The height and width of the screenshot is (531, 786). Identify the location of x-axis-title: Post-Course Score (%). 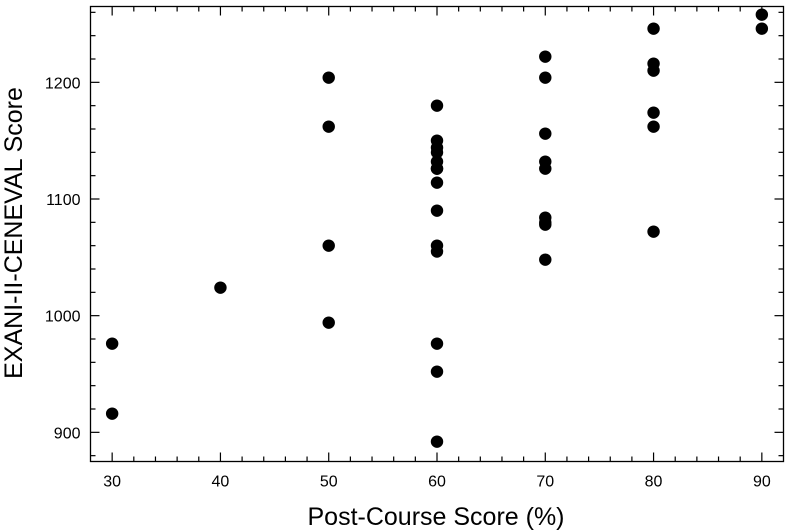
(435, 517).